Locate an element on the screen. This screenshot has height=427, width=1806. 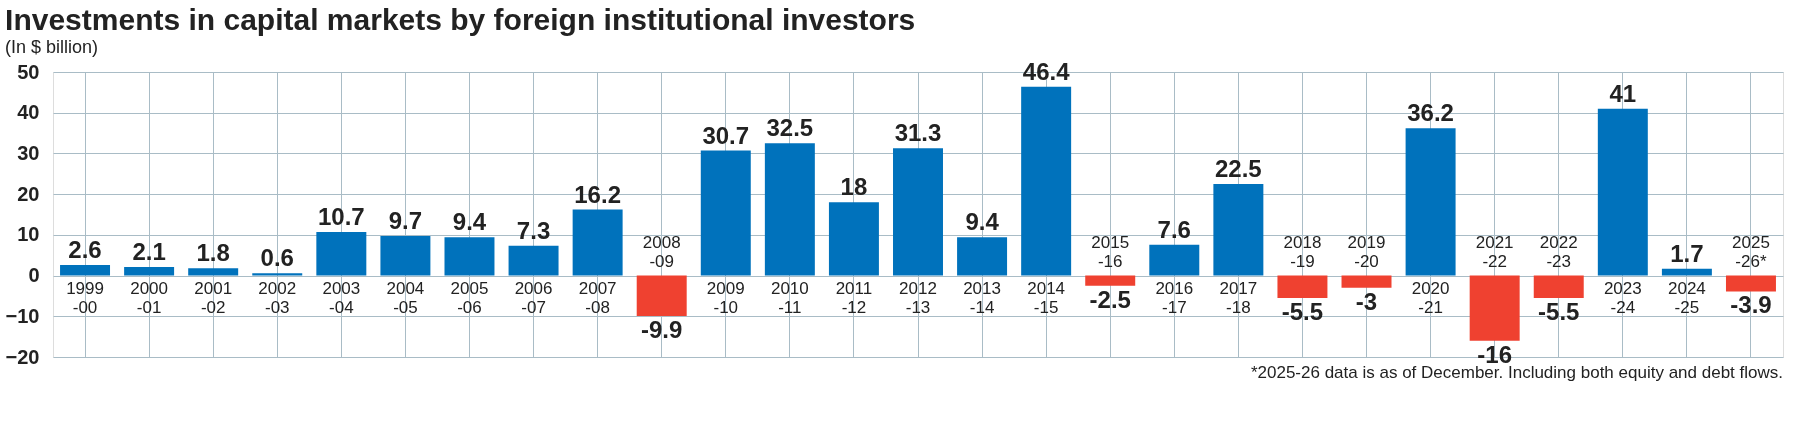
data-label: 1.7 is located at coordinates (1687, 253).